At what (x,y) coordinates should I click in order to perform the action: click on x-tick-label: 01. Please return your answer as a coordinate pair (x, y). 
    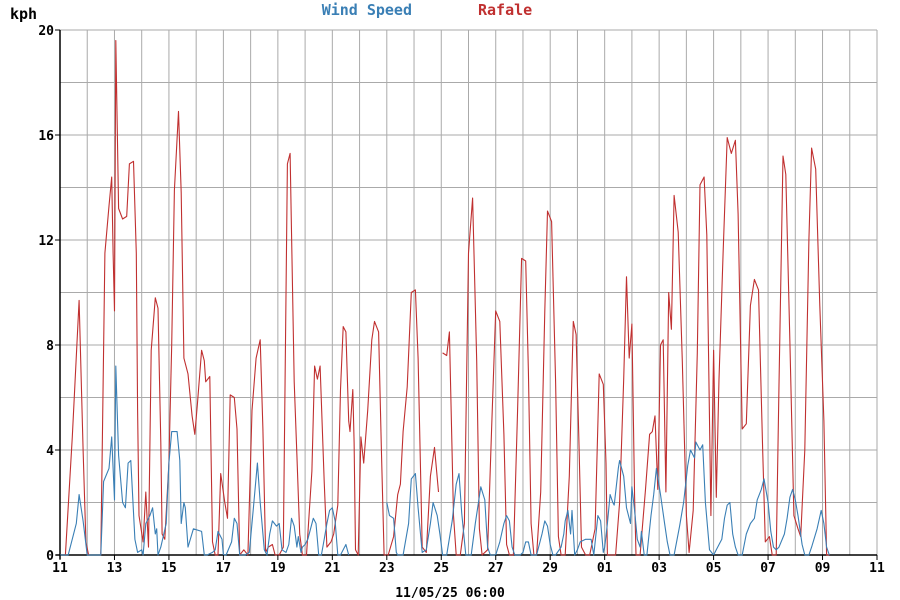
    Looking at the image, I should click on (605, 568).